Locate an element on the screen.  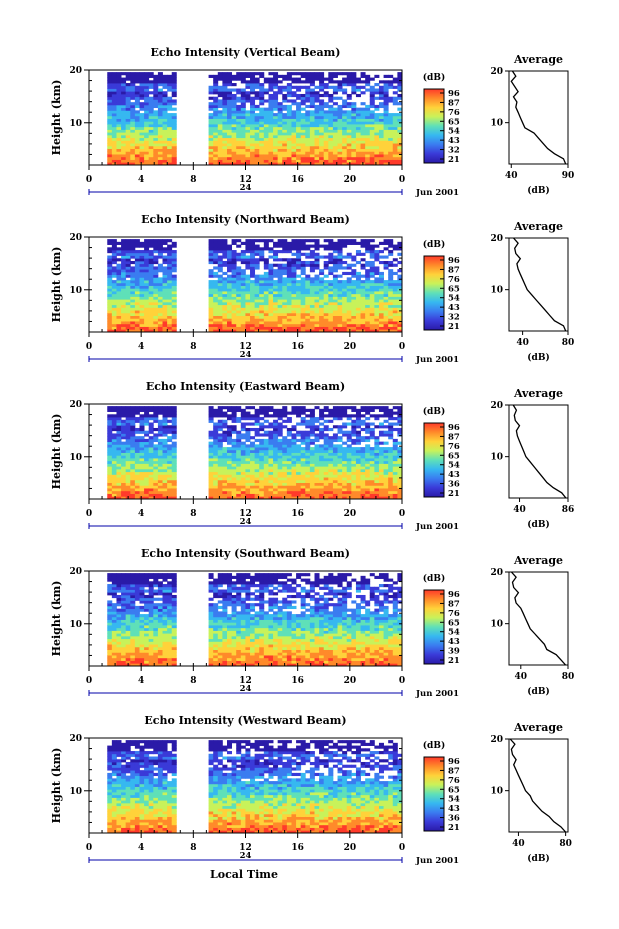
x-tick-label: 4 is located at coordinates (141, 347).